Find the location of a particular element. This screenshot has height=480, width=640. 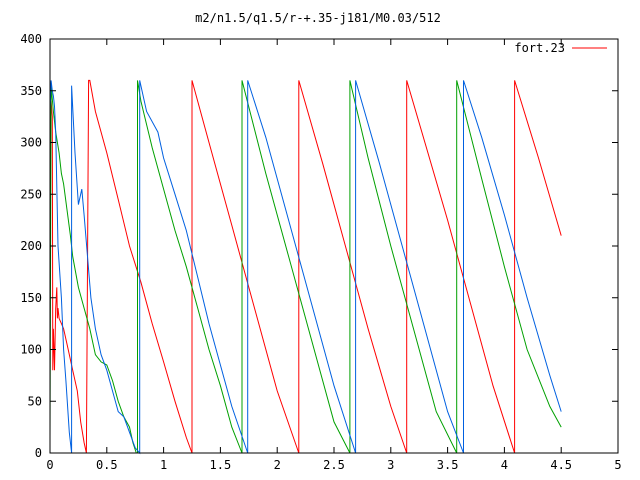

chart-title: m2/n1.5/q1.5/r-+.35-j181/M0.03/512 is located at coordinates (318, 18).